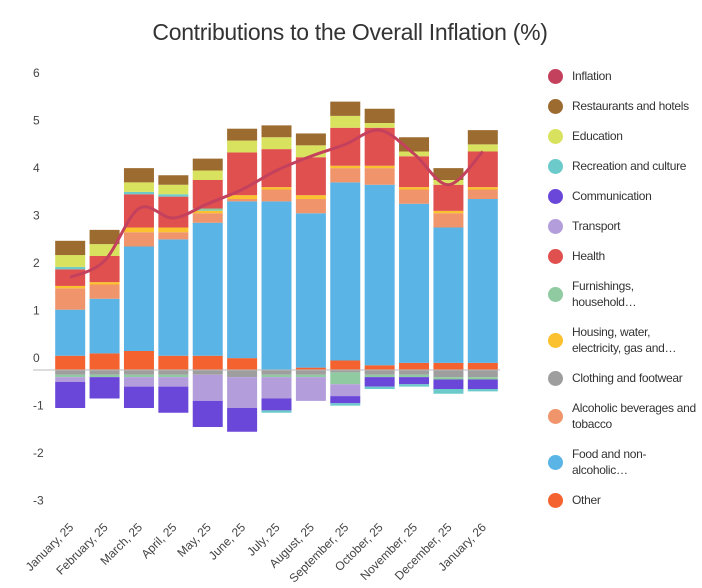 The image size is (702, 588). What do you see at coordinates (36, 358) in the screenshot?
I see `y-tick-label: 0` at bounding box center [36, 358].